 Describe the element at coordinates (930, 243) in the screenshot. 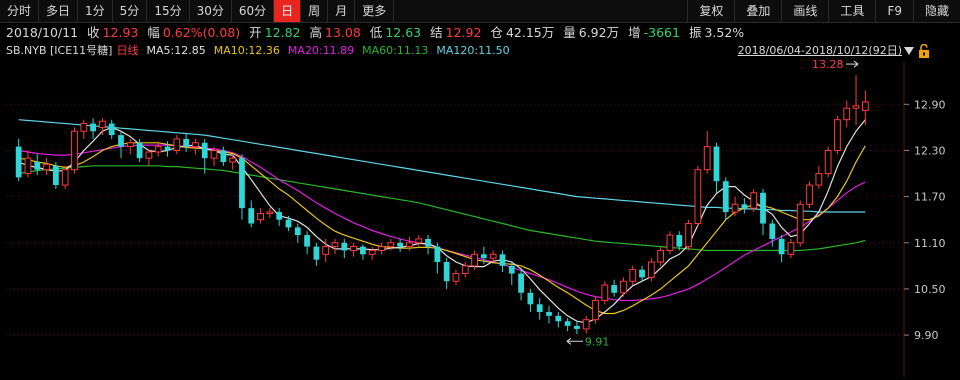

I see `y-tick-label-3: 11.10` at that location.